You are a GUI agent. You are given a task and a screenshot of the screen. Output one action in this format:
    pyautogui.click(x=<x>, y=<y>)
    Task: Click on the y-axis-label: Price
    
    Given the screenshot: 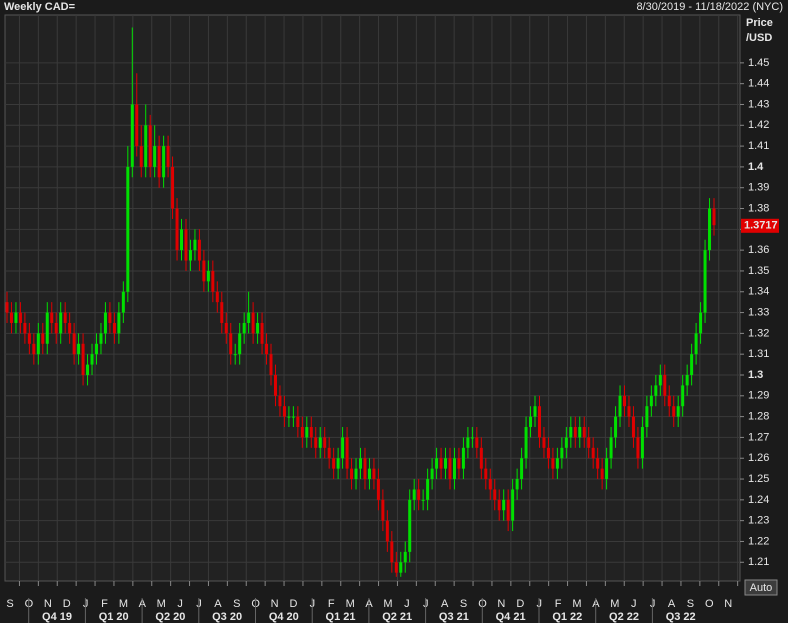 What is the action you would take?
    pyautogui.click(x=759, y=23)
    